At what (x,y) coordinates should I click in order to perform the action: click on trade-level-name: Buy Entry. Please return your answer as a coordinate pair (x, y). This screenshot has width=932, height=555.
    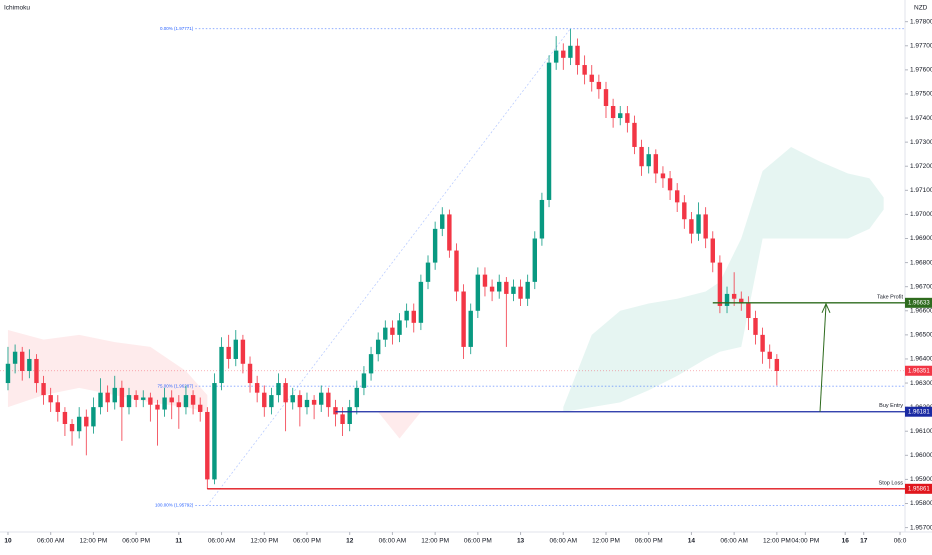
    Looking at the image, I should click on (891, 406).